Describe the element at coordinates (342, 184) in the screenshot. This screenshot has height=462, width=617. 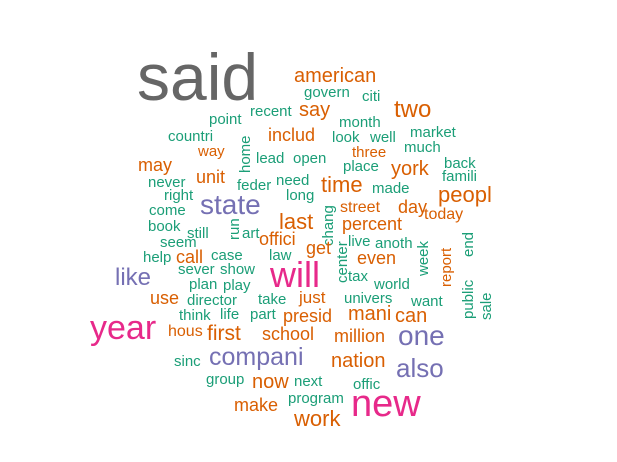
I see `word-time: time` at that location.